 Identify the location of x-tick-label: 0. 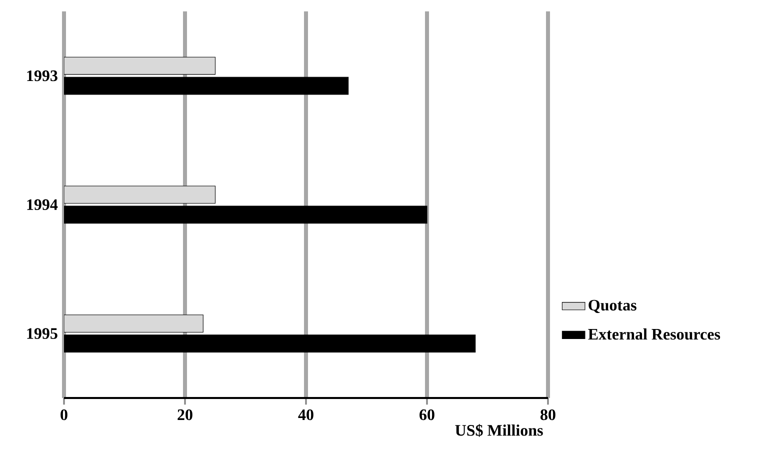
(64, 414).